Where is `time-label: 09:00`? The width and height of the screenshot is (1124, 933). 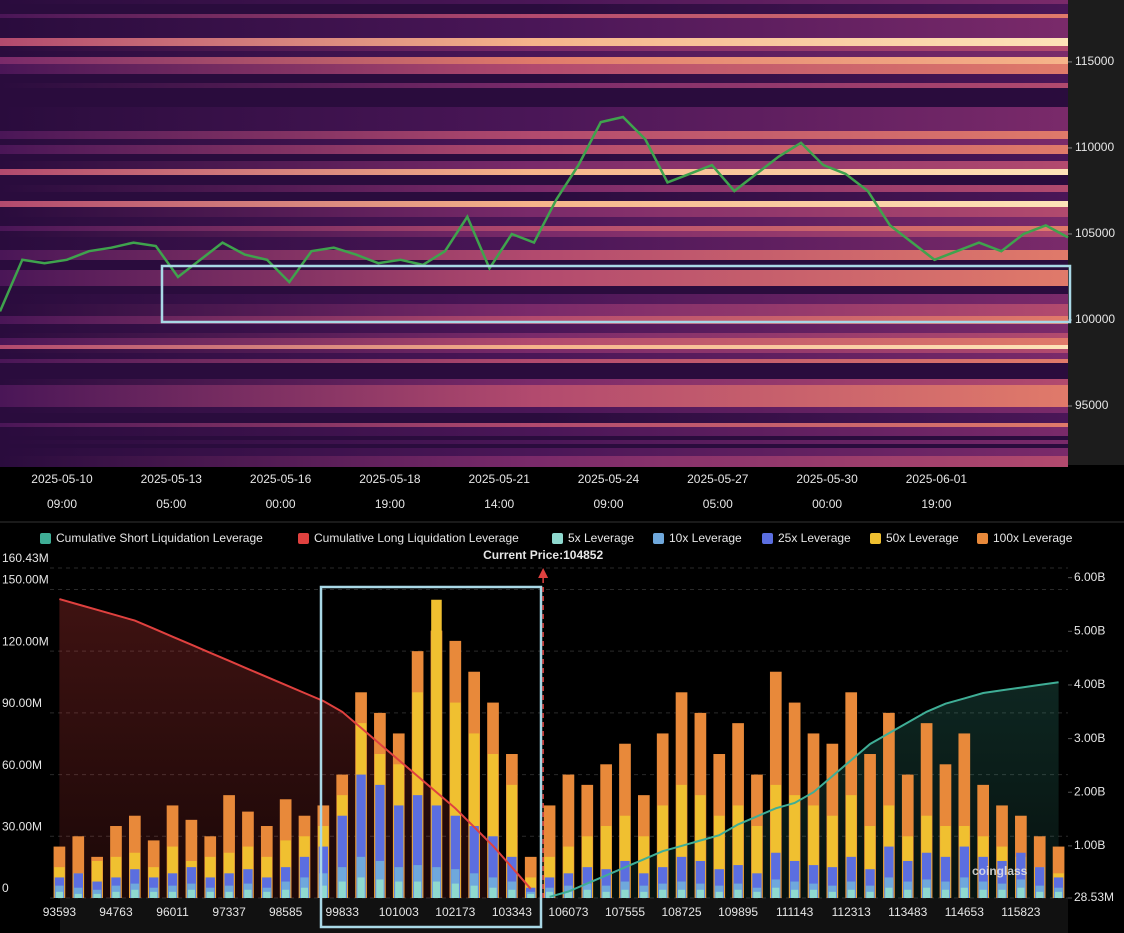 time-label: 09:00 is located at coordinates (62, 504).